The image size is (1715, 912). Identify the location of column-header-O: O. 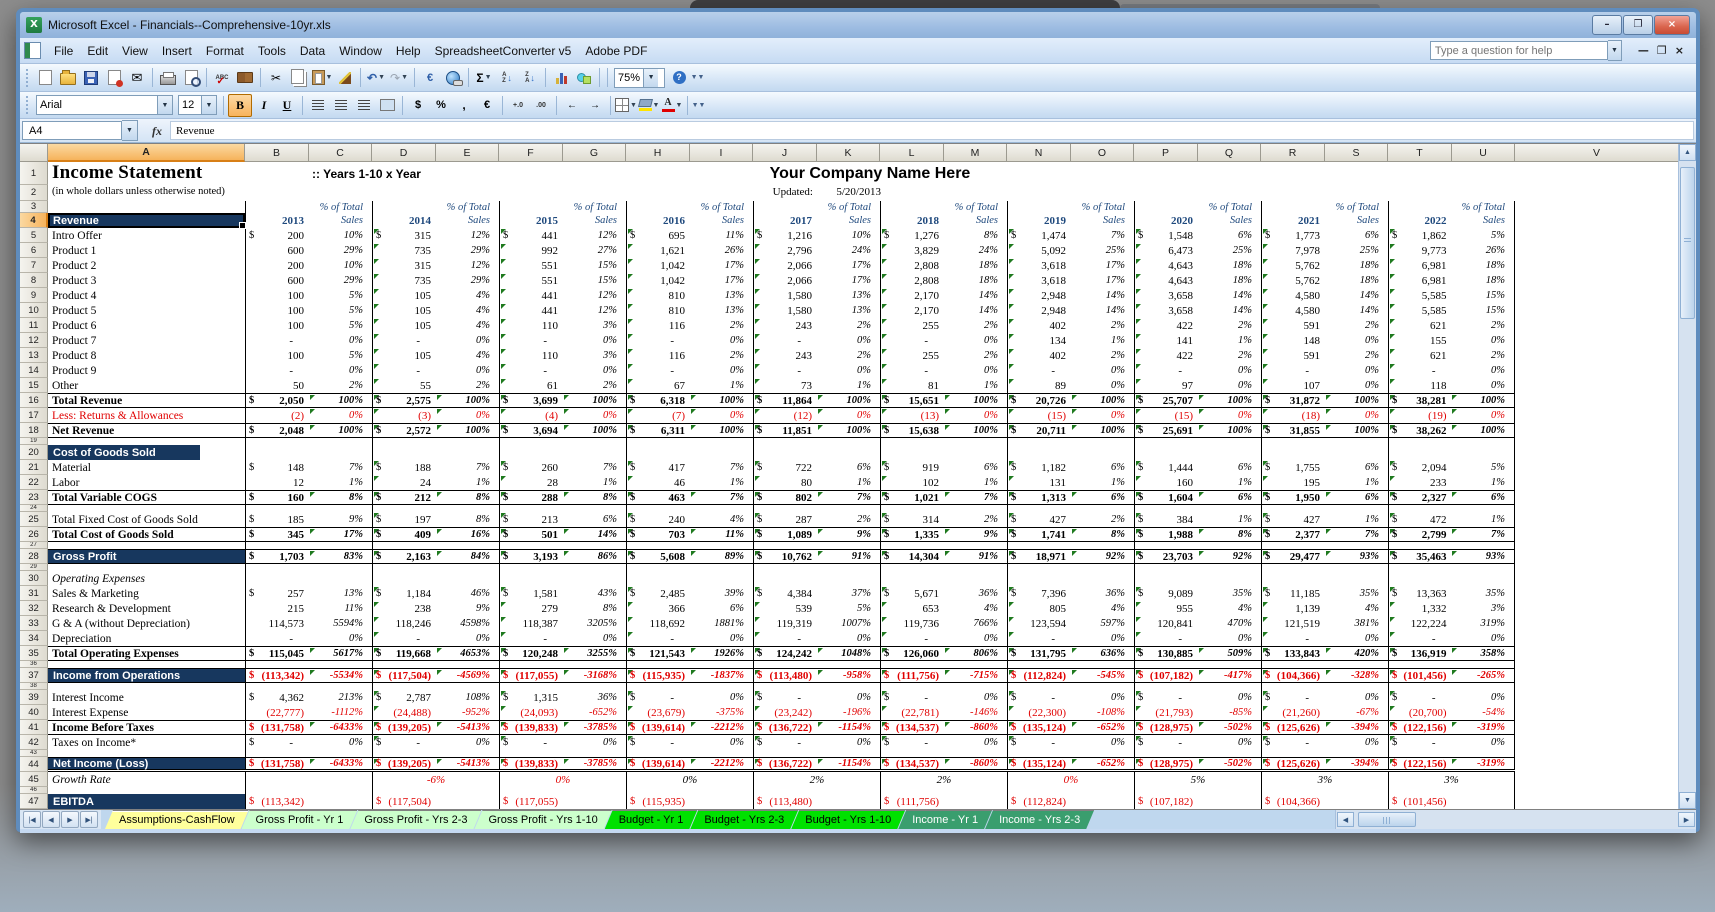
(1102, 153).